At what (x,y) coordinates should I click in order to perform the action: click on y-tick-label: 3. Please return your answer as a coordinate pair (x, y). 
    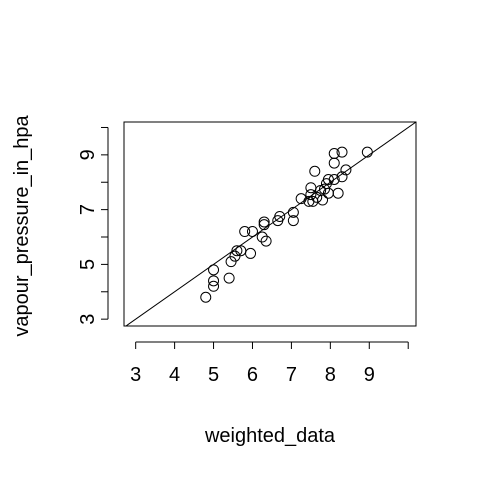
    Looking at the image, I should click on (88, 319).